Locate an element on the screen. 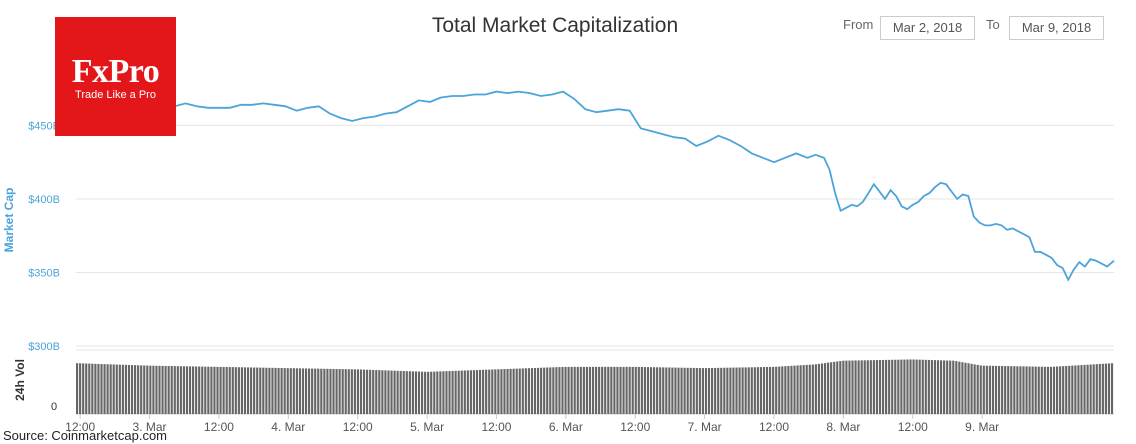  logo-word: FxPro is located at coordinates (115, 71).